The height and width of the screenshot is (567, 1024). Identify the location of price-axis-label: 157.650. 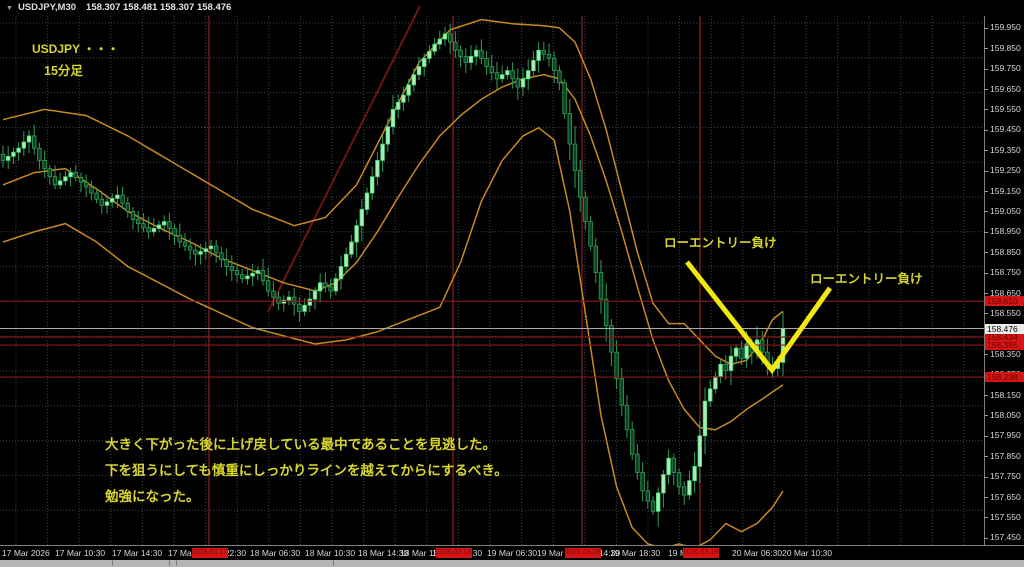
(1005, 496).